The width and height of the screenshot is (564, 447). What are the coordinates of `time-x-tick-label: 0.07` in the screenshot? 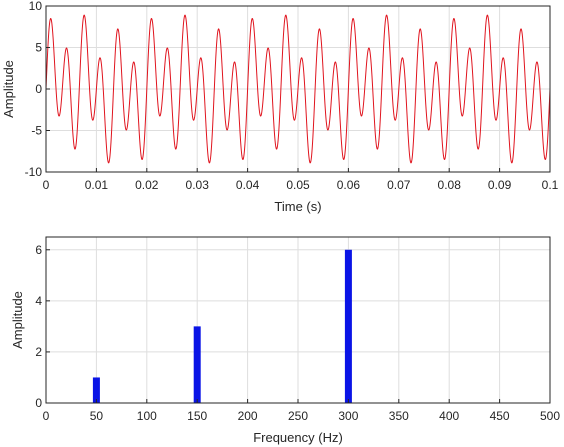 It's located at (399, 185).